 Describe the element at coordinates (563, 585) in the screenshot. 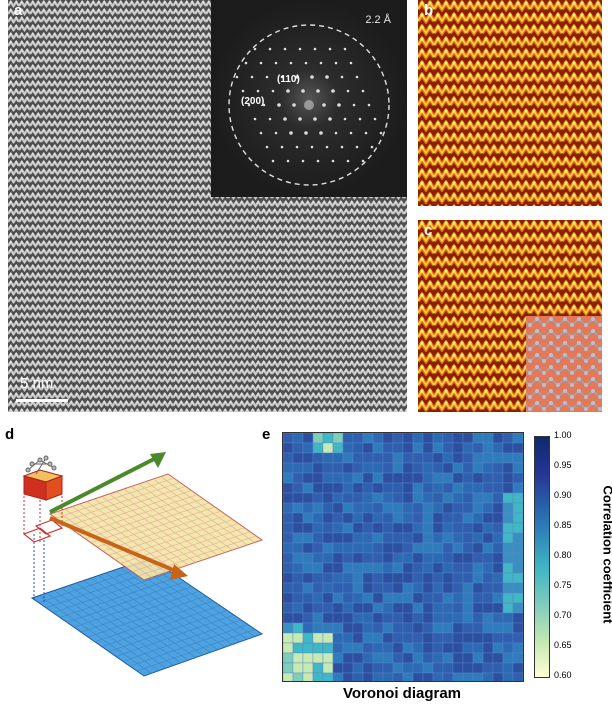

I see `colorbar-tick: 0.75` at that location.